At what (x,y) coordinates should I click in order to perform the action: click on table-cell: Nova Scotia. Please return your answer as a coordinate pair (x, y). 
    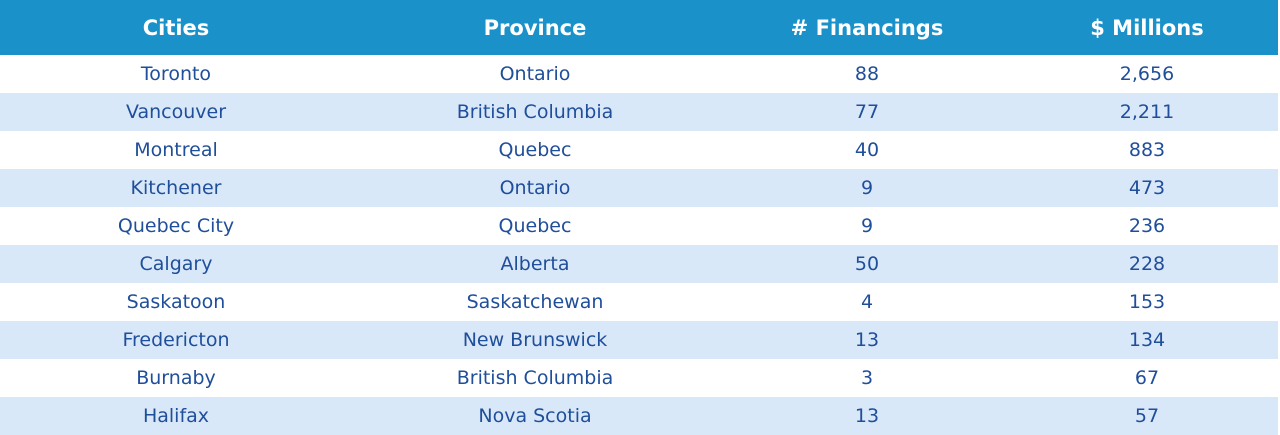
    Looking at the image, I should click on (535, 416).